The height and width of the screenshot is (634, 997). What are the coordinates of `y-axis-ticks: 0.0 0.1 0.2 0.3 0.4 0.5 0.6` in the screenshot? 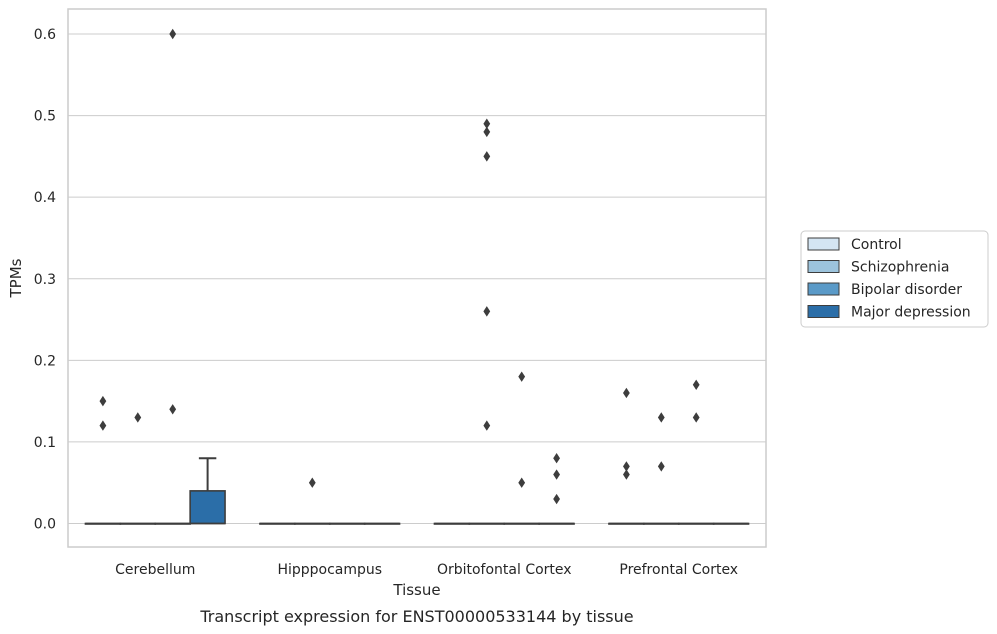 It's located at (45, 280).